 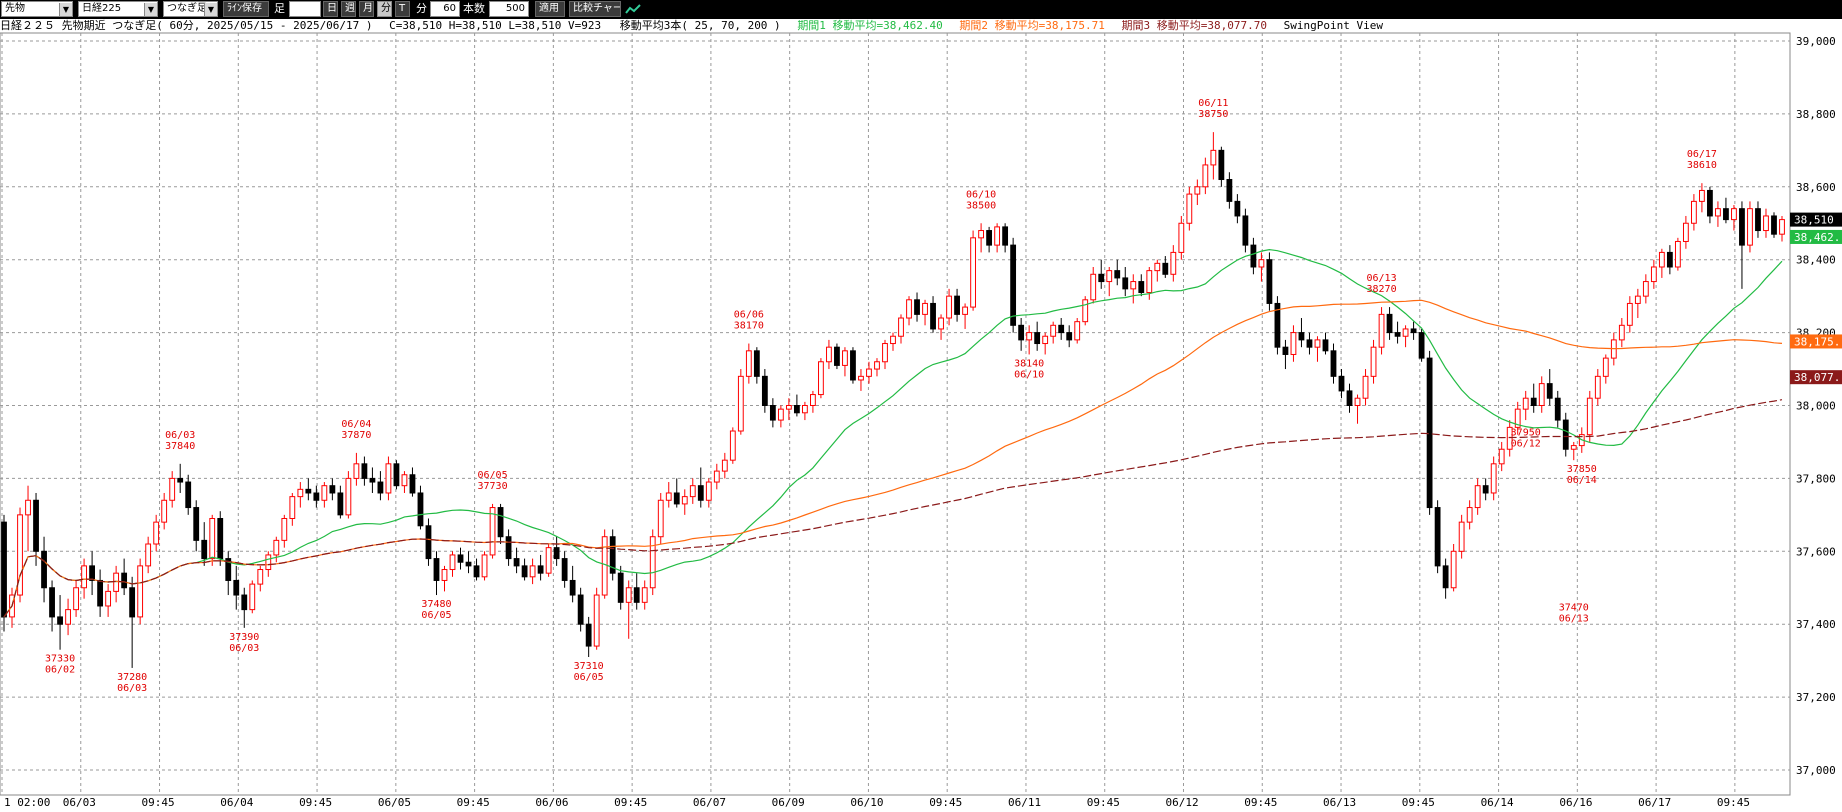 What do you see at coordinates (866, 802) in the screenshot?
I see `time-tick-label: 06/10` at bounding box center [866, 802].